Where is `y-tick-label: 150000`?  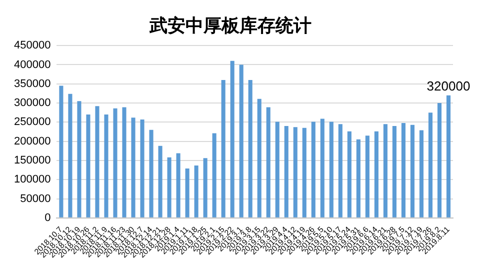
y-tick-label: 150000 is located at coordinates (32, 160).